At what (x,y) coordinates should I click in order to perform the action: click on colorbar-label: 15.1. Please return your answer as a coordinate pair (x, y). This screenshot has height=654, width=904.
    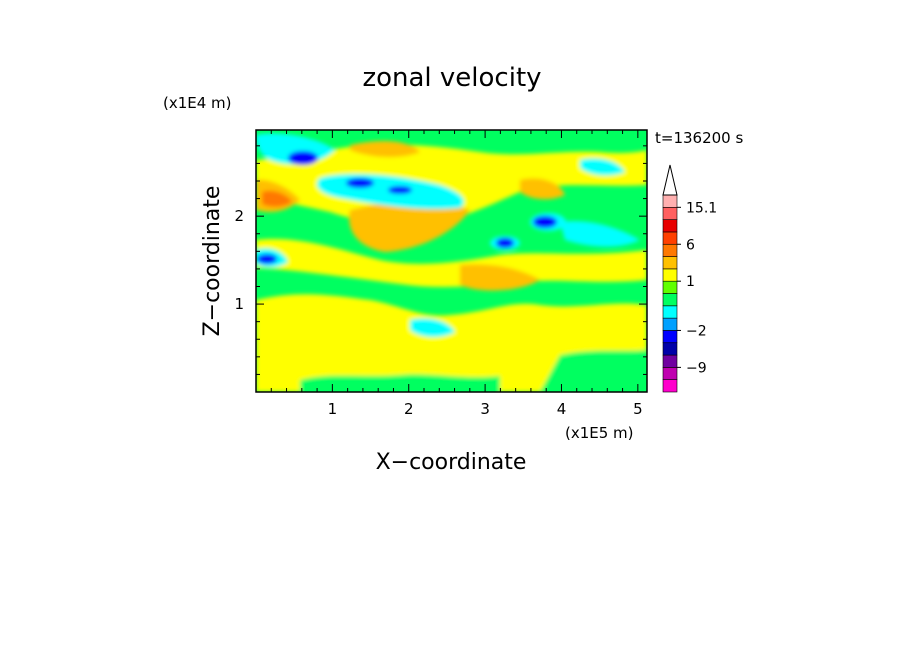
    Looking at the image, I should click on (701, 208).